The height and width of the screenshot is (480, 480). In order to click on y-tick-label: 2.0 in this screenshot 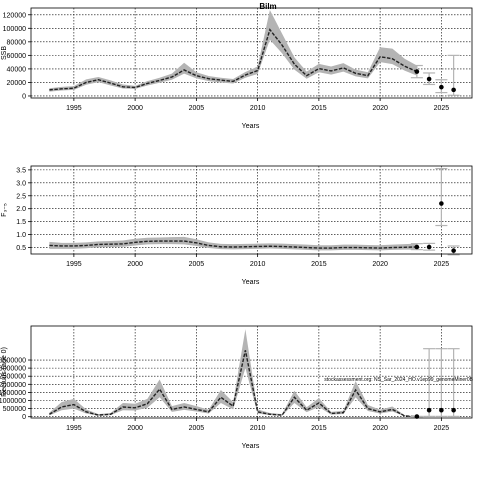, I will do `click(21, 209)`.